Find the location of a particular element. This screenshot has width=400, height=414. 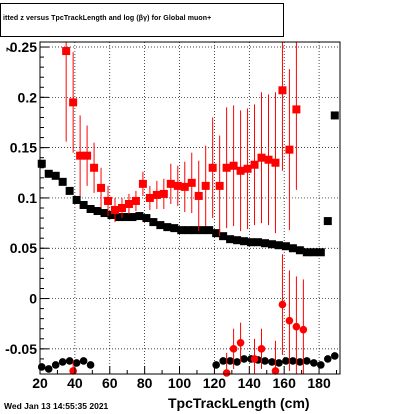

y-tick-label: 0.2 is located at coordinates (28, 97).